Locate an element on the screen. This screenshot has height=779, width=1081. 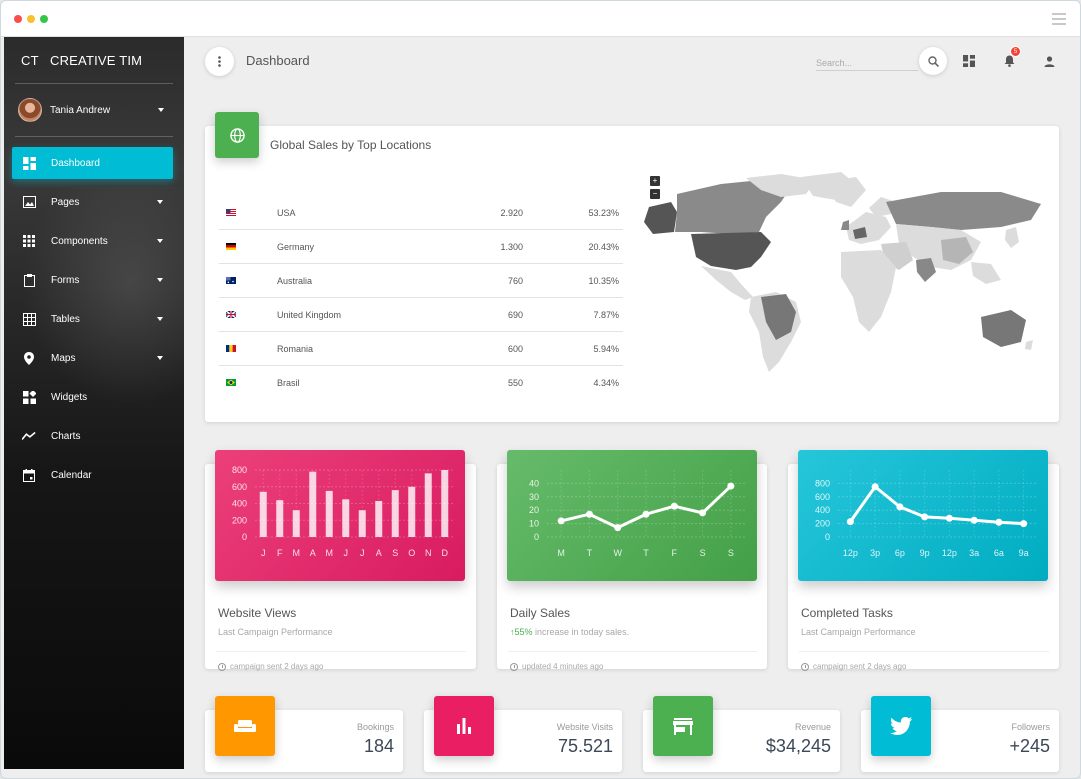
y-tick-label: 10 is located at coordinates (534, 524).